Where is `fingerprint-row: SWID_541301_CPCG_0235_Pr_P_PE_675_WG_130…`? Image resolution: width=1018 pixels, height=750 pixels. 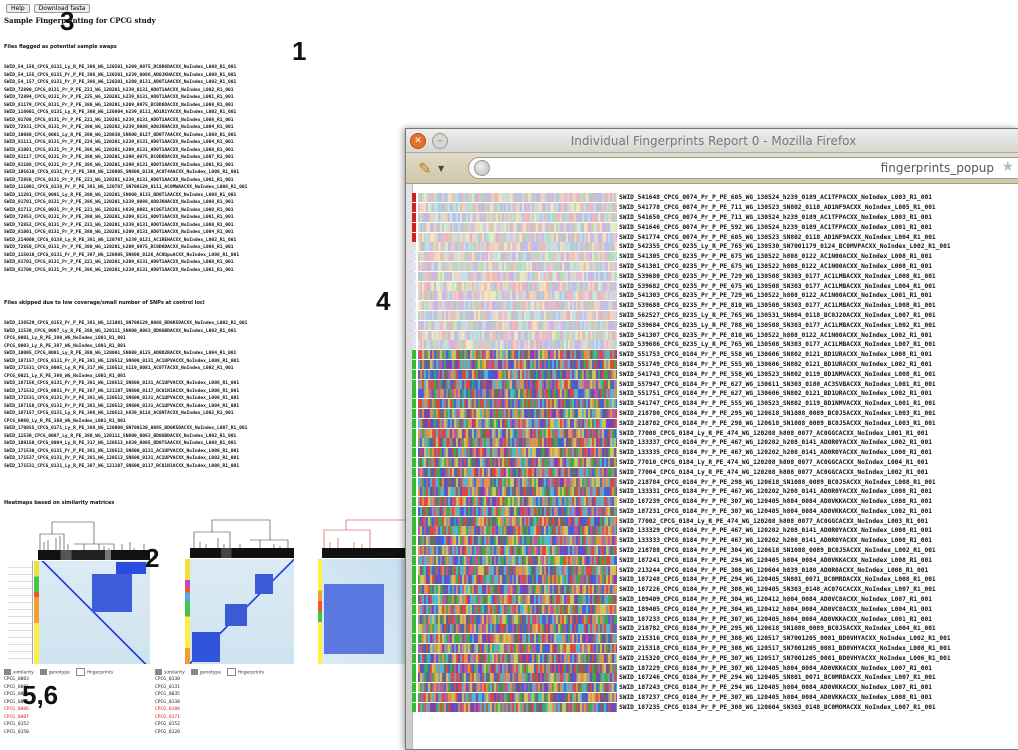 fingerprint-row: SWID_541301_CPCG_0235_Pr_P_PE_675_WG_130… is located at coordinates (681, 266).